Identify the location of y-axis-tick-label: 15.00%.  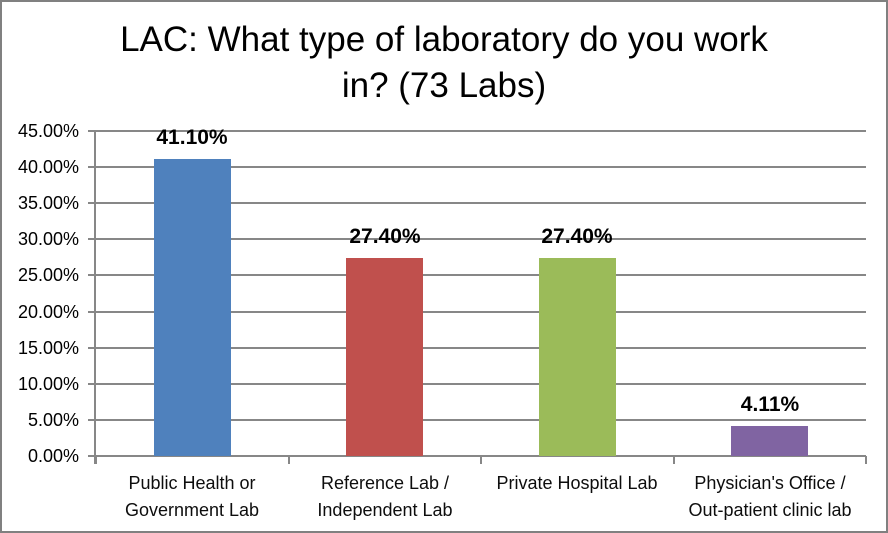
(48, 348).